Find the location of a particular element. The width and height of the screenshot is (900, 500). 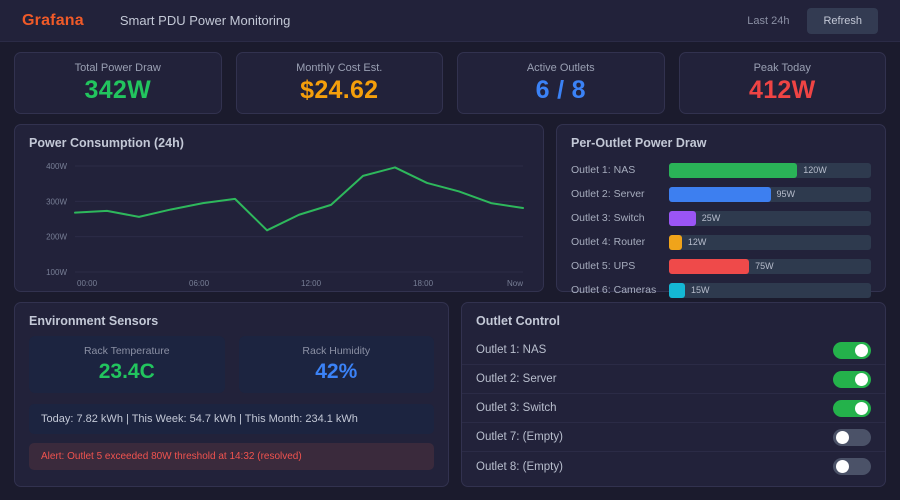

outlet-bar-track: 95W is located at coordinates (770, 194).